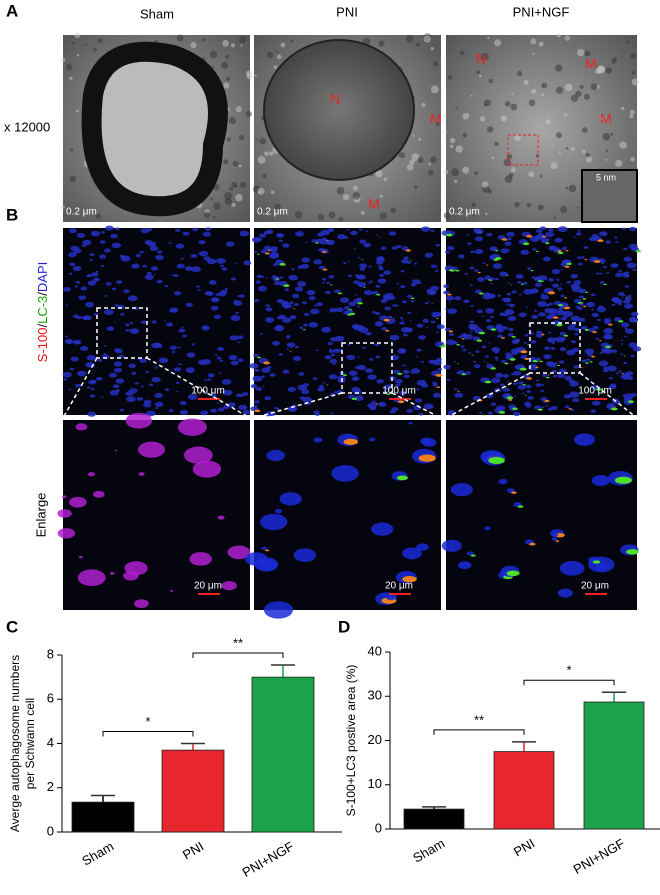 Image resolution: width=660 pixels, height=895 pixels. Describe the element at coordinates (50, 653) in the screenshot. I see `y-tick-label: 8` at that location.